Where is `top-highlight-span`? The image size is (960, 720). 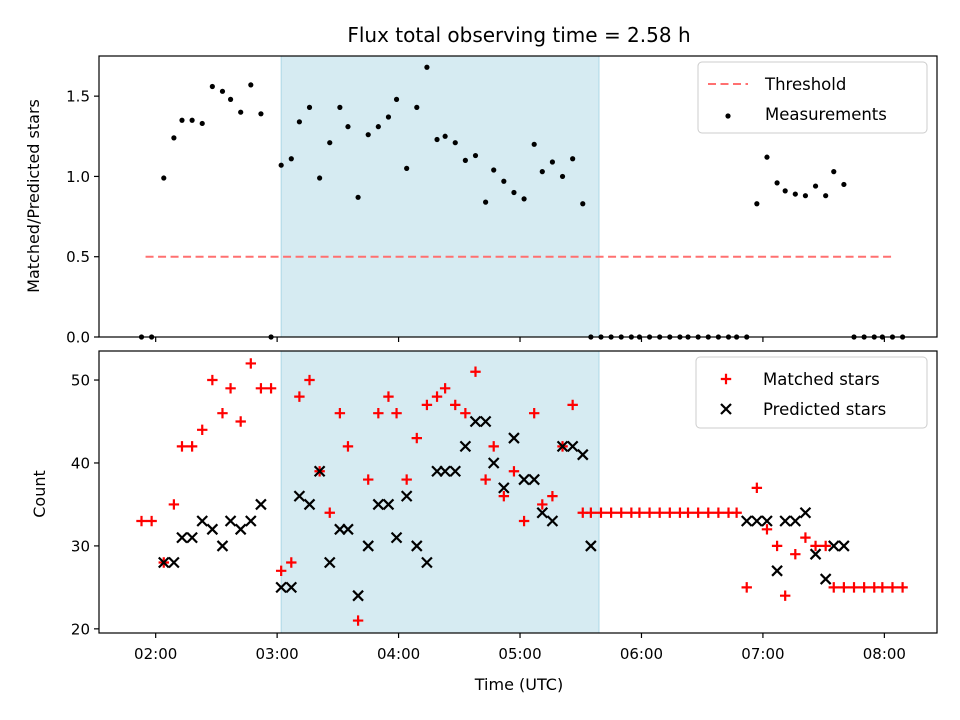
top-highlight-span is located at coordinates (440, 196).